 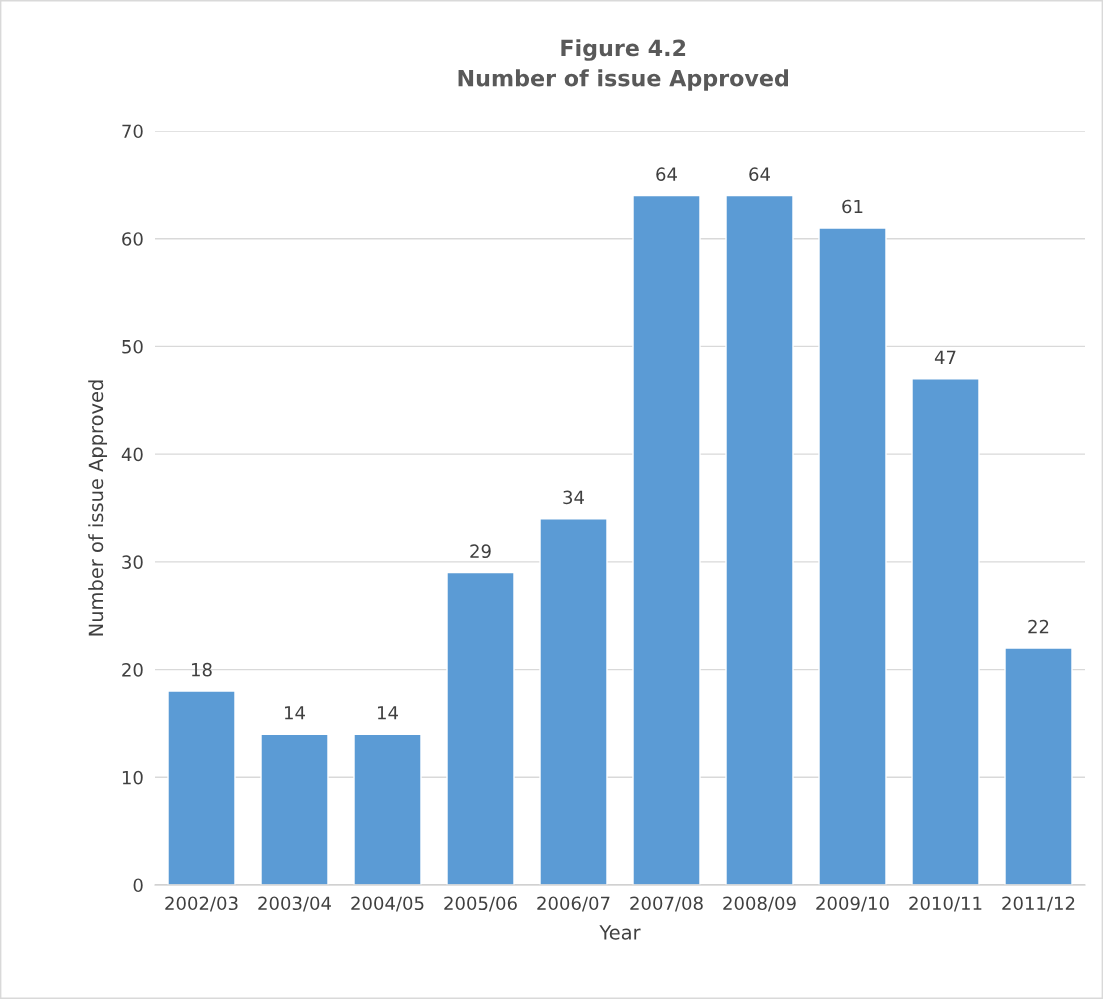 I want to click on data-label: 29, so click(x=480, y=551).